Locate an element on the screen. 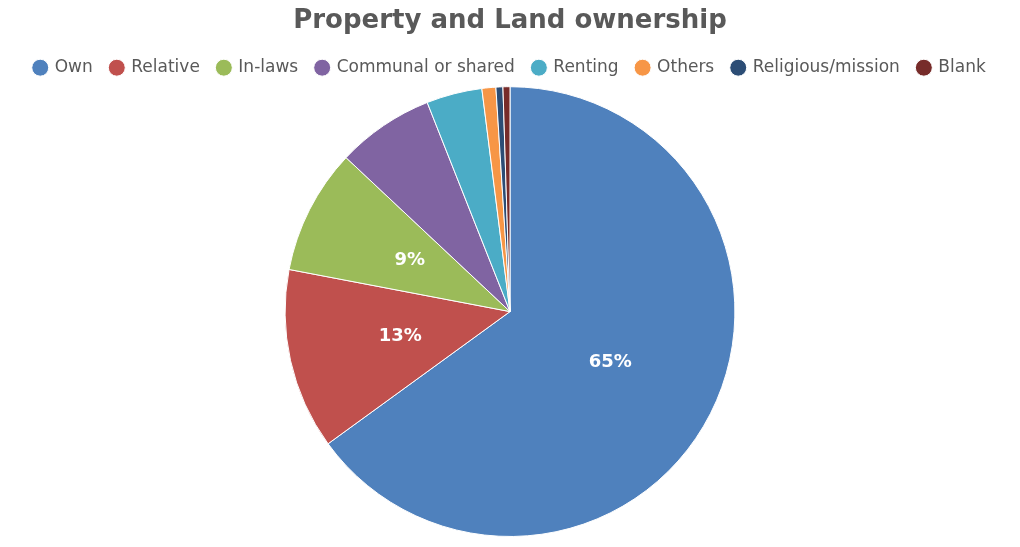 This screenshot has height=547, width=1020. chart-title: Property and Land ownership is located at coordinates (510, 19).